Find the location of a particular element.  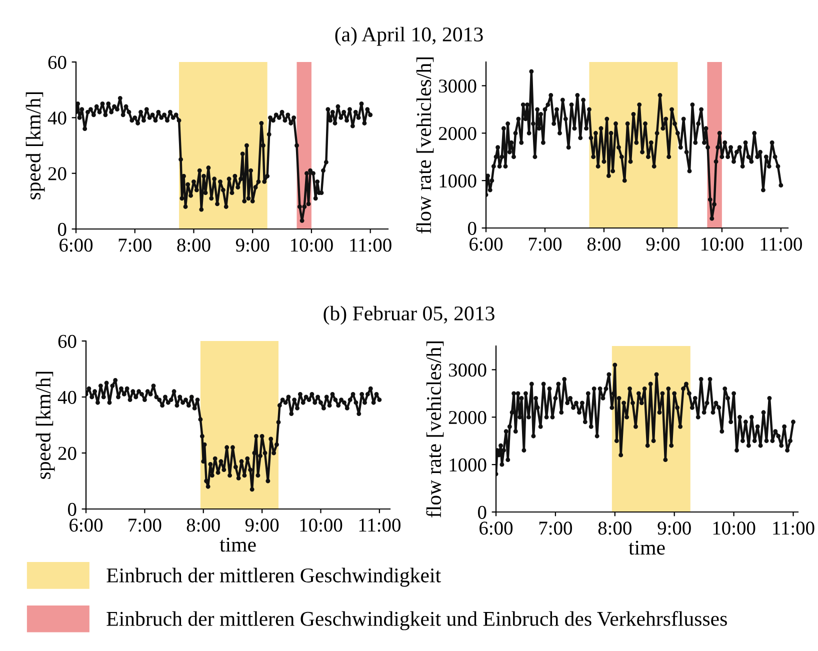

legend-label: Einbruch der mittleren Geschwindigkeit is located at coordinates (273, 577).